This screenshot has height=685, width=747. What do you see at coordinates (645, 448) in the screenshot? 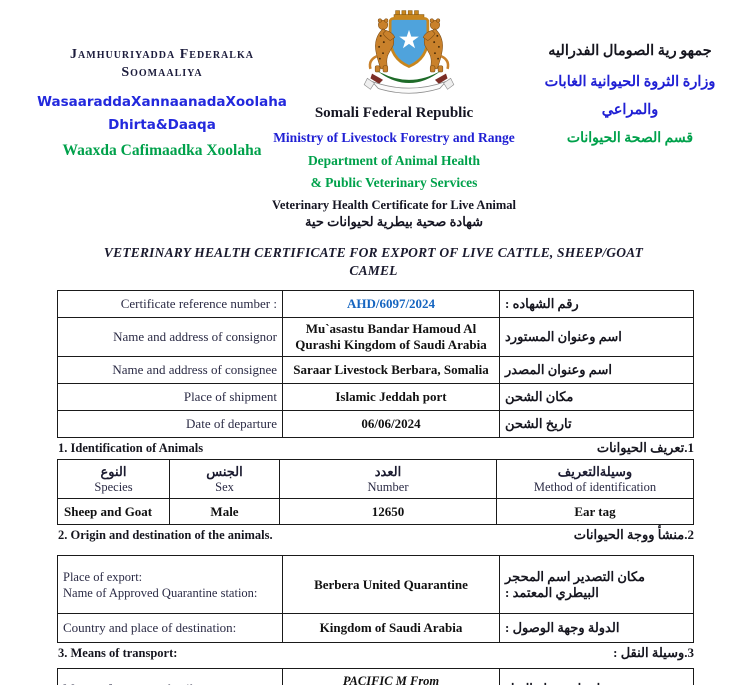
I see `section-1-label-ar: 1.تعريف الحيوانات` at bounding box center [645, 448].